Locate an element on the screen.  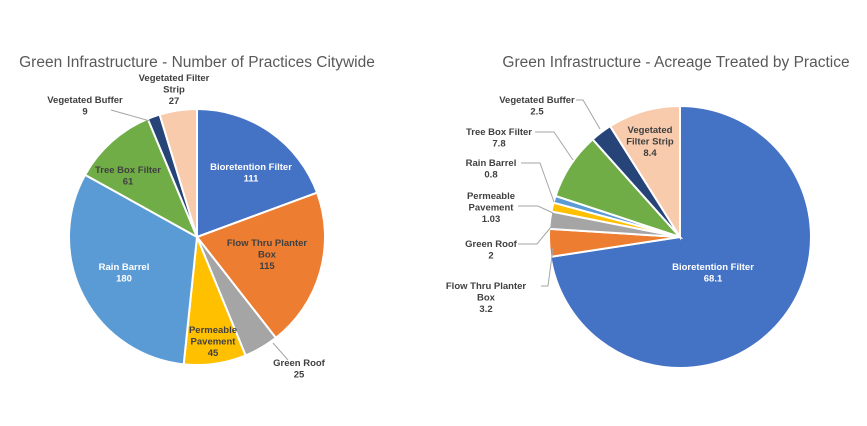
slice-label-vegetated-filter-strip: Vegetated Filter is located at coordinates (174, 78).